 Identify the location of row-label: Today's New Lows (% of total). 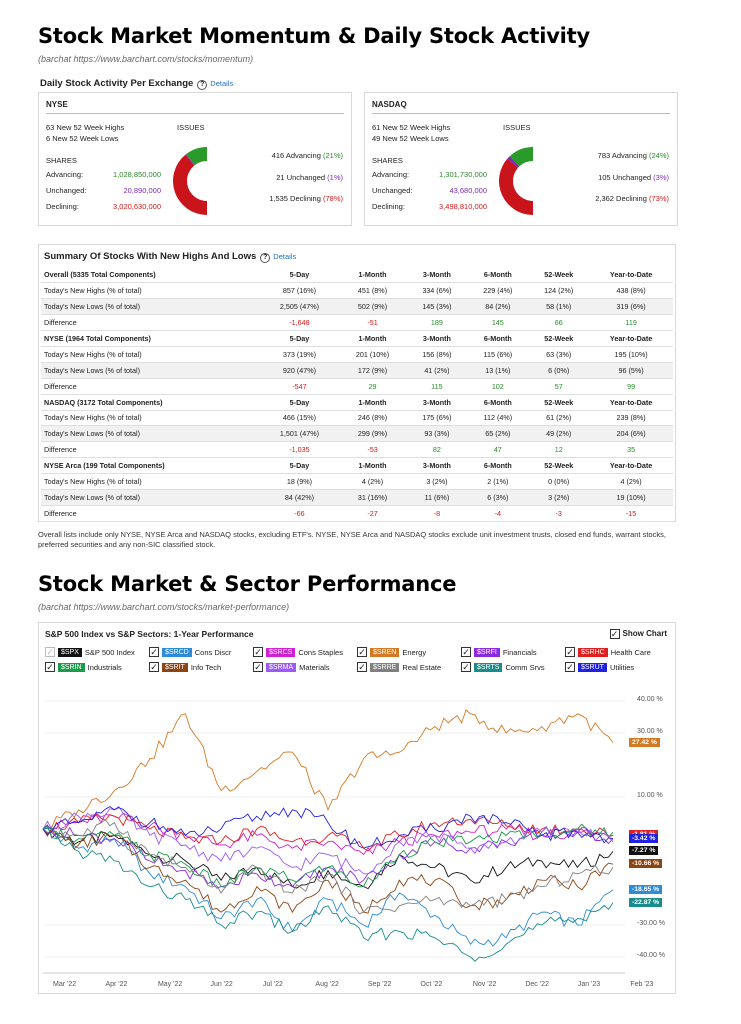
(151, 307).